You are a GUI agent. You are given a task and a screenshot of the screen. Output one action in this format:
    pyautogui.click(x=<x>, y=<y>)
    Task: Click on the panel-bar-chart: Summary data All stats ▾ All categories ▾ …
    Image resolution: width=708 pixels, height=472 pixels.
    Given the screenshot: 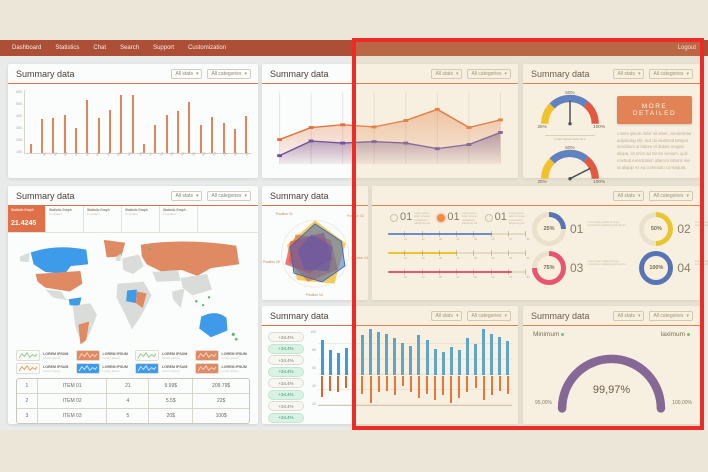 What is the action you would take?
    pyautogui.click(x=133, y=121)
    